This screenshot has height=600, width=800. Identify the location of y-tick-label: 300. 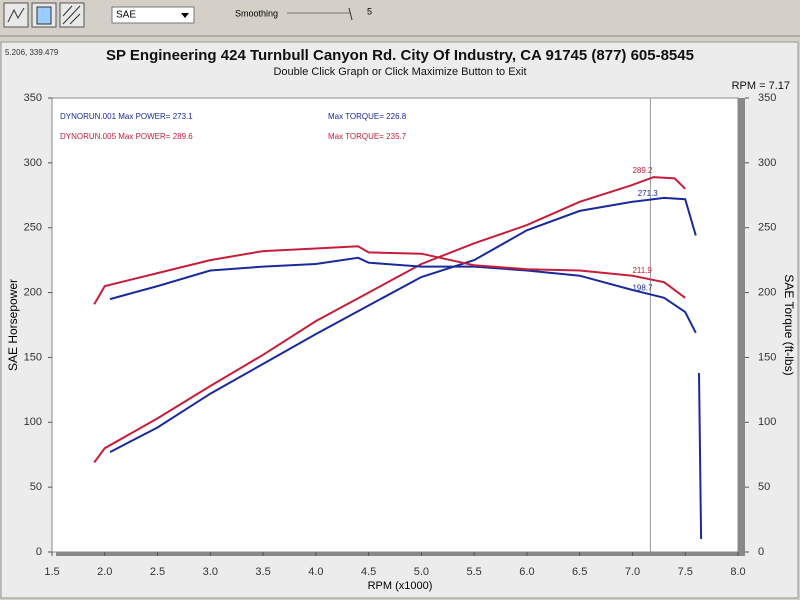
(33, 163).